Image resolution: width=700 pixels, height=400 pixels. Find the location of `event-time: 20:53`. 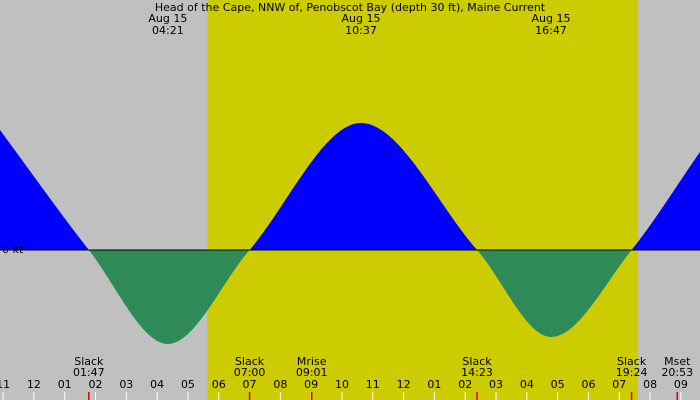

event-time: 20:53 is located at coordinates (677, 372).